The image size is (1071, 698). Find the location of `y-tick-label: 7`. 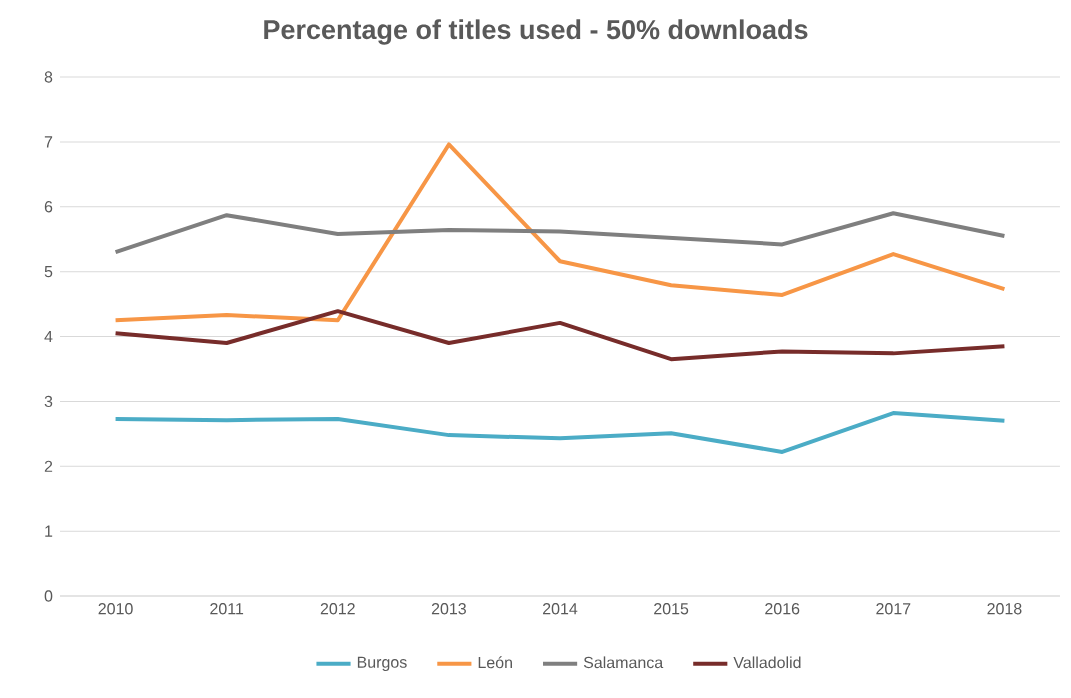

y-tick-label: 7 is located at coordinates (48, 142).